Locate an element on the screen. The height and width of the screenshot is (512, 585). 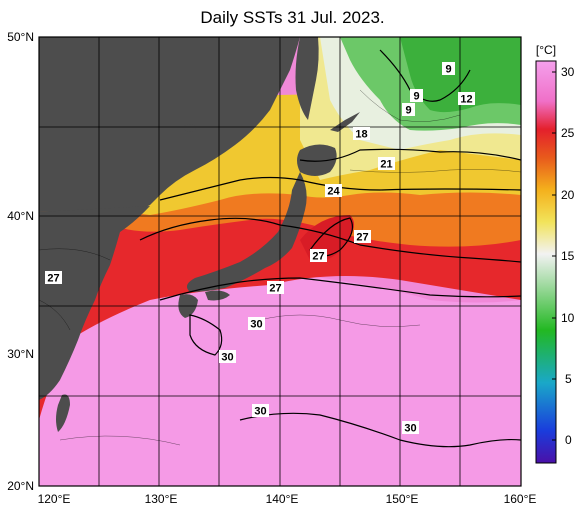
lat-tick-label: 20°N is located at coordinates (20, 486).